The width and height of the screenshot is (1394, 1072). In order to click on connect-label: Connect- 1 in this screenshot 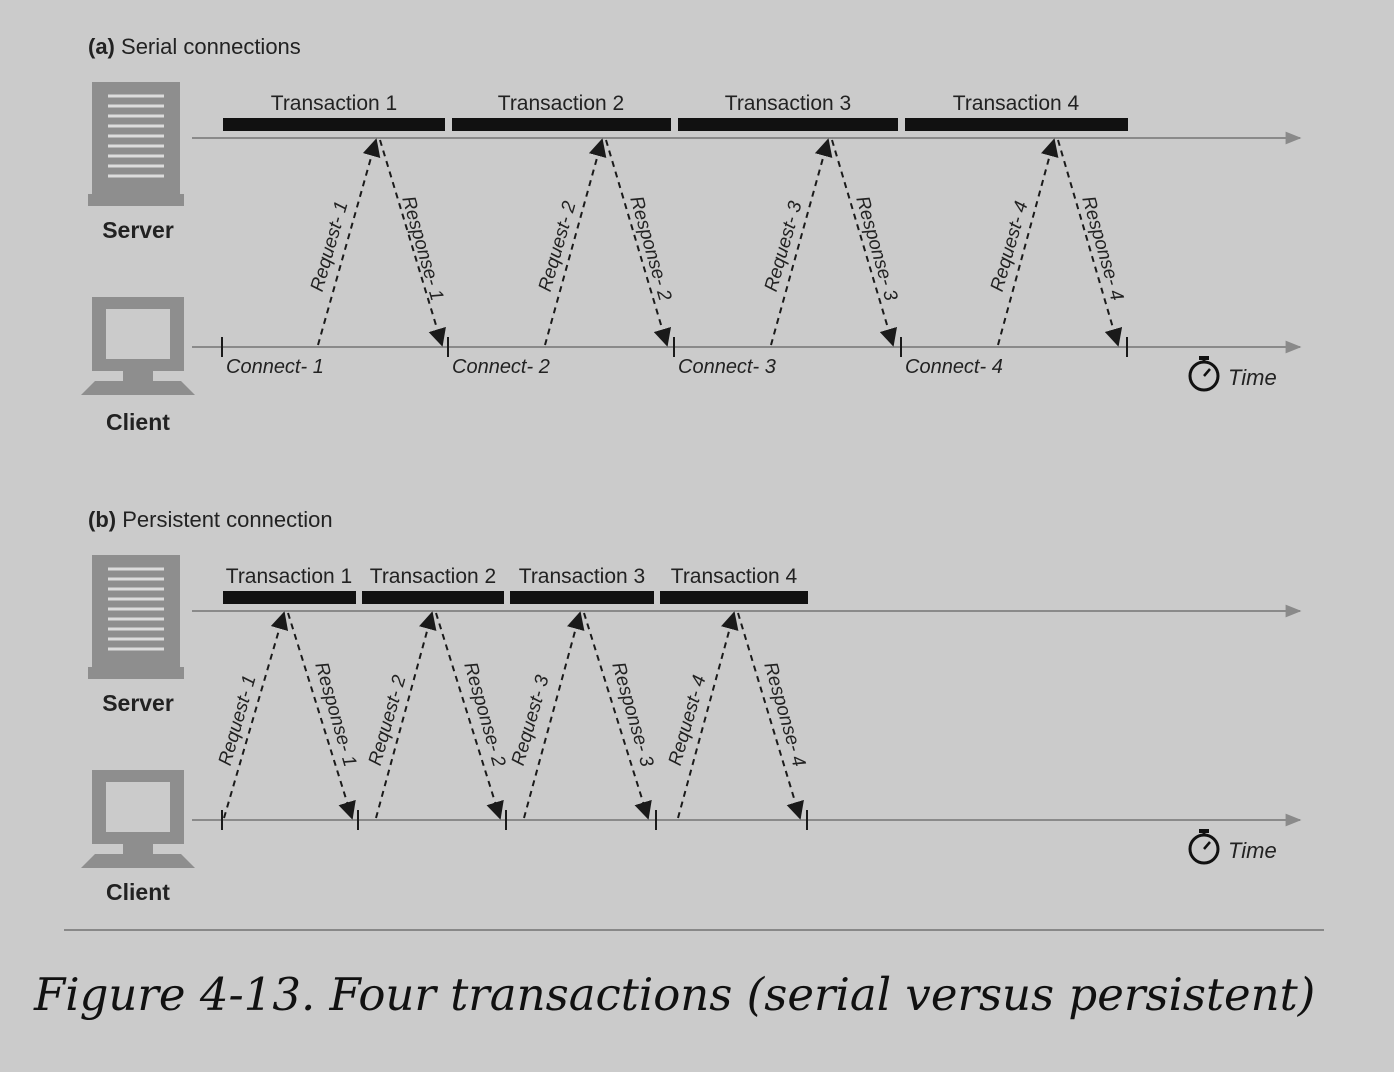, I will do `click(275, 367)`.